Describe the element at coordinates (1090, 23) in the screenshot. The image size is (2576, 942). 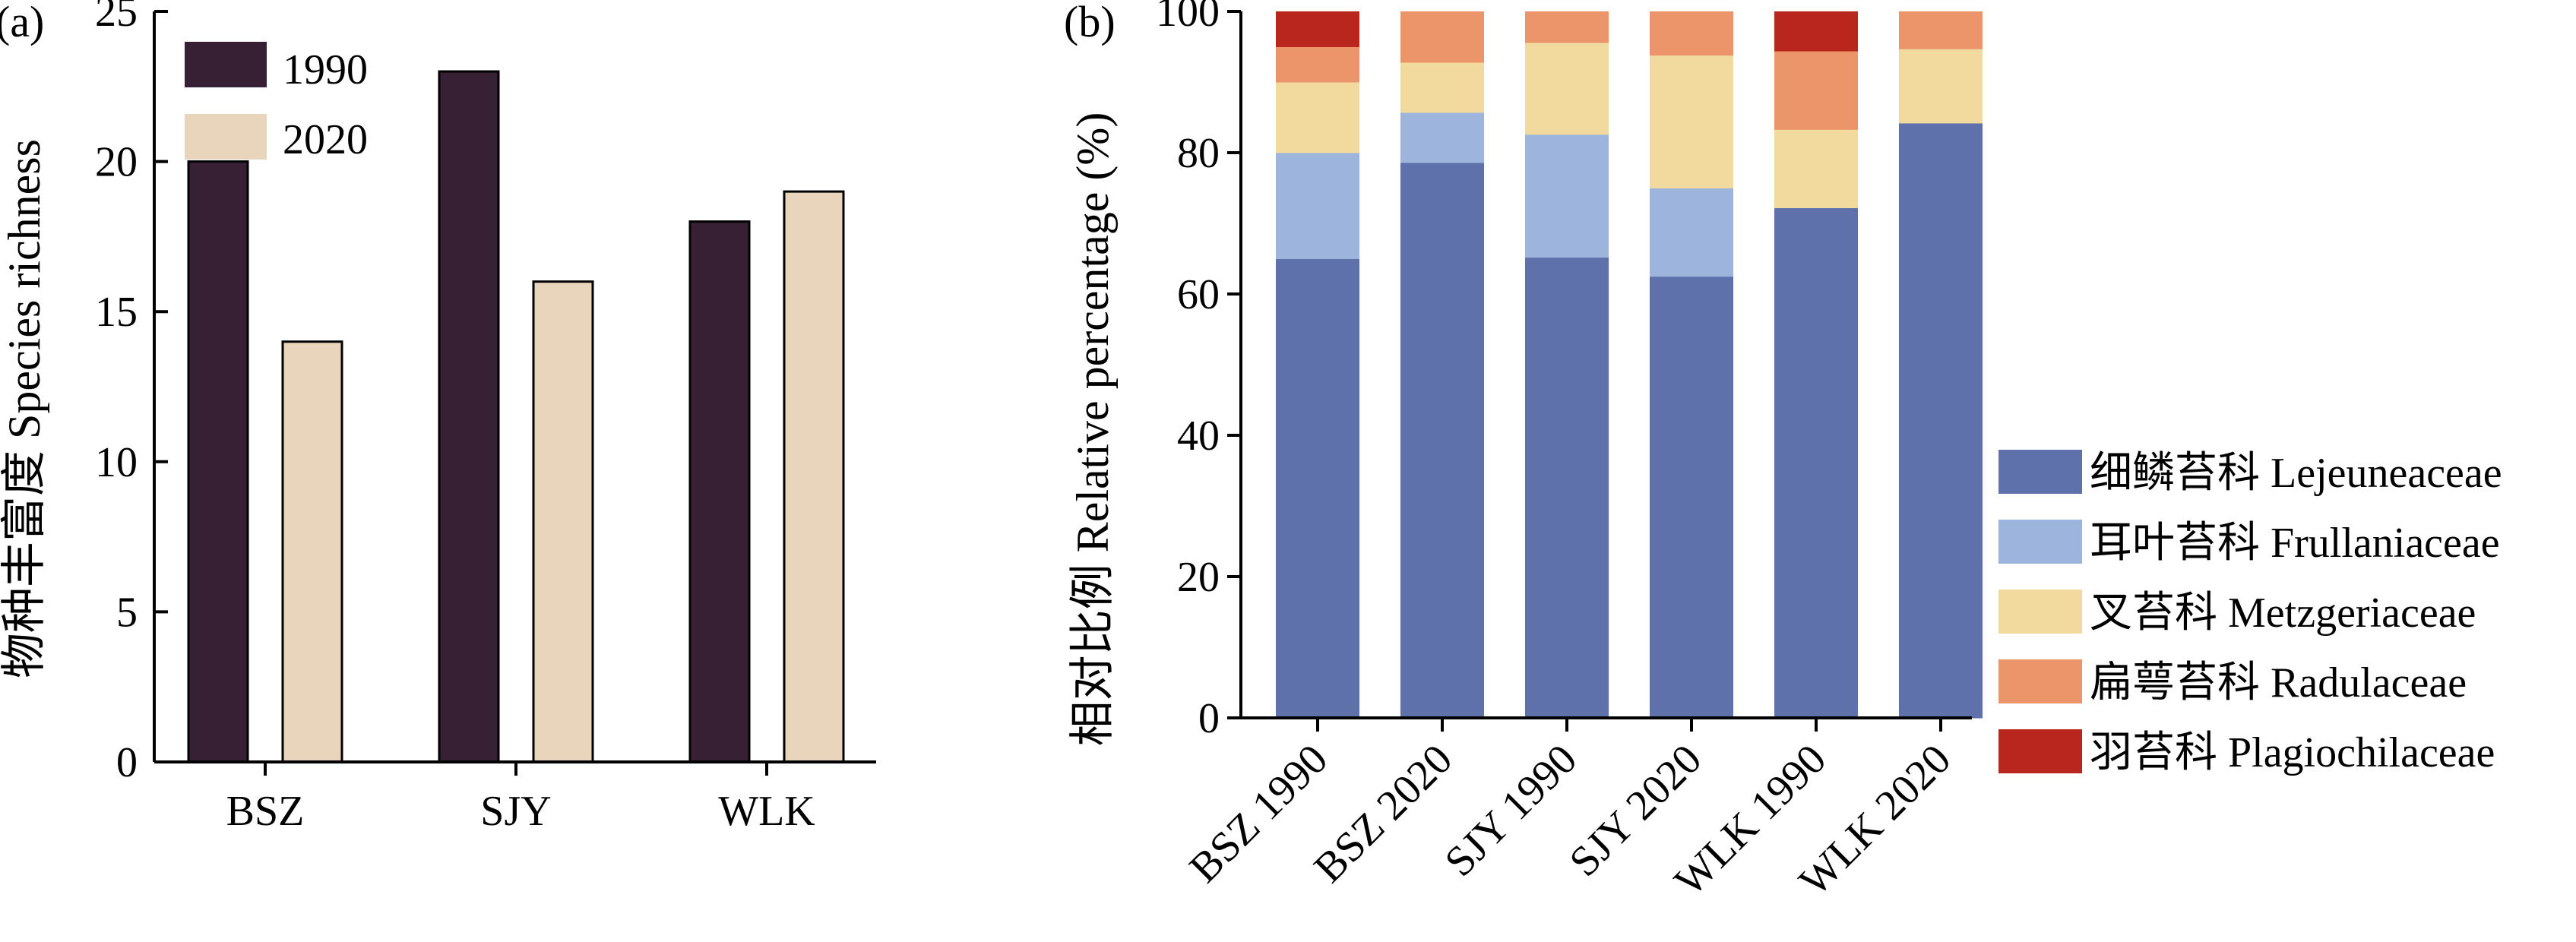
I see `panel-b-label: (b)` at that location.